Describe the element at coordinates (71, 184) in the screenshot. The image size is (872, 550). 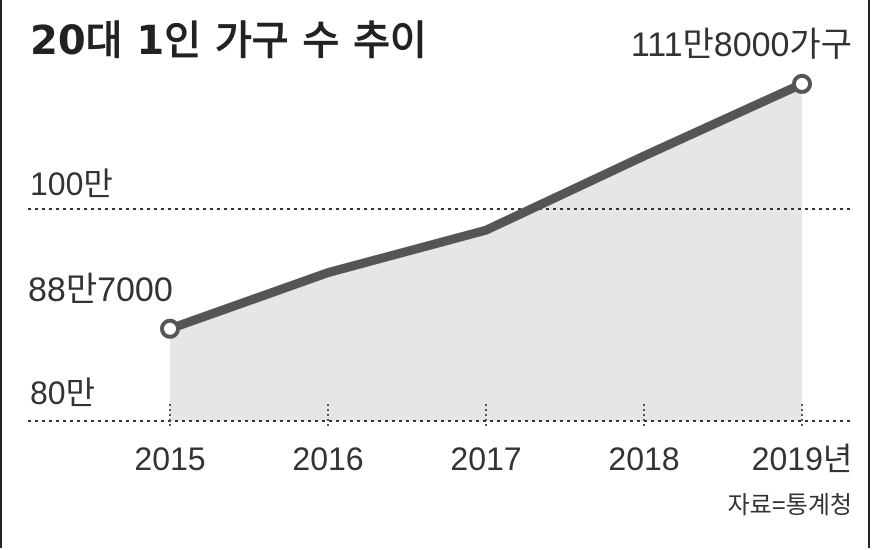
I see `y-tick-label-100man: 100만` at that location.